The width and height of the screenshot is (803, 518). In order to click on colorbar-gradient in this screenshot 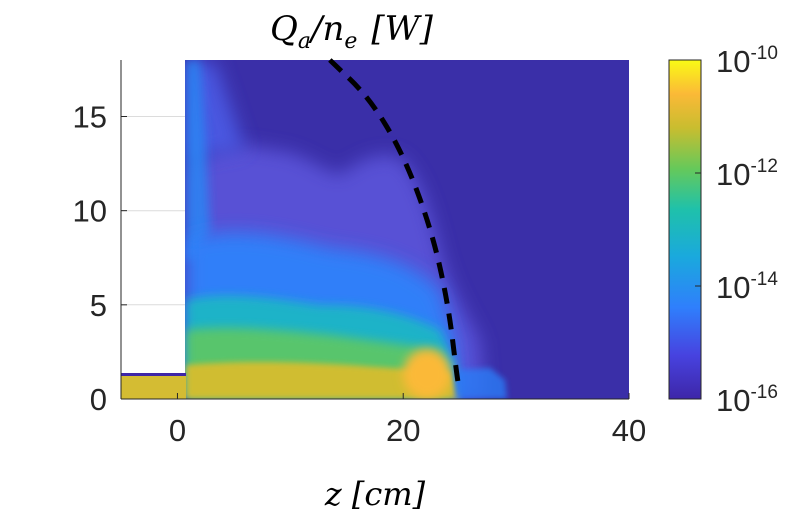, I will do `click(685, 229)`.